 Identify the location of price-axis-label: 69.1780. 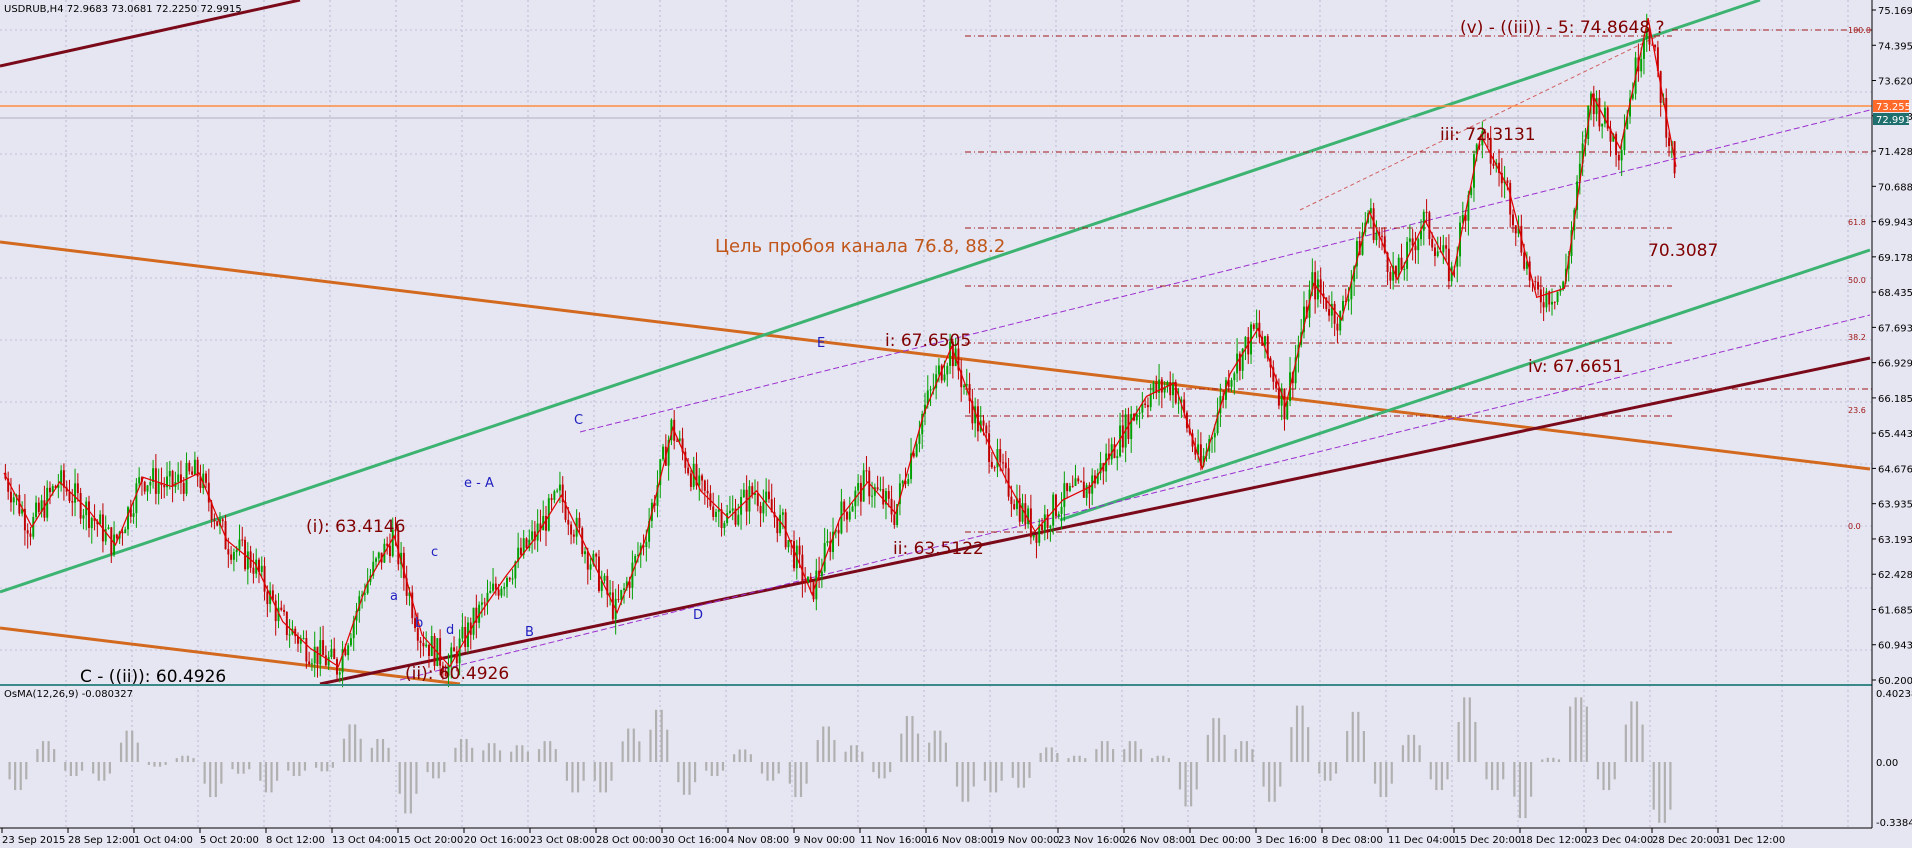
(1895, 258).